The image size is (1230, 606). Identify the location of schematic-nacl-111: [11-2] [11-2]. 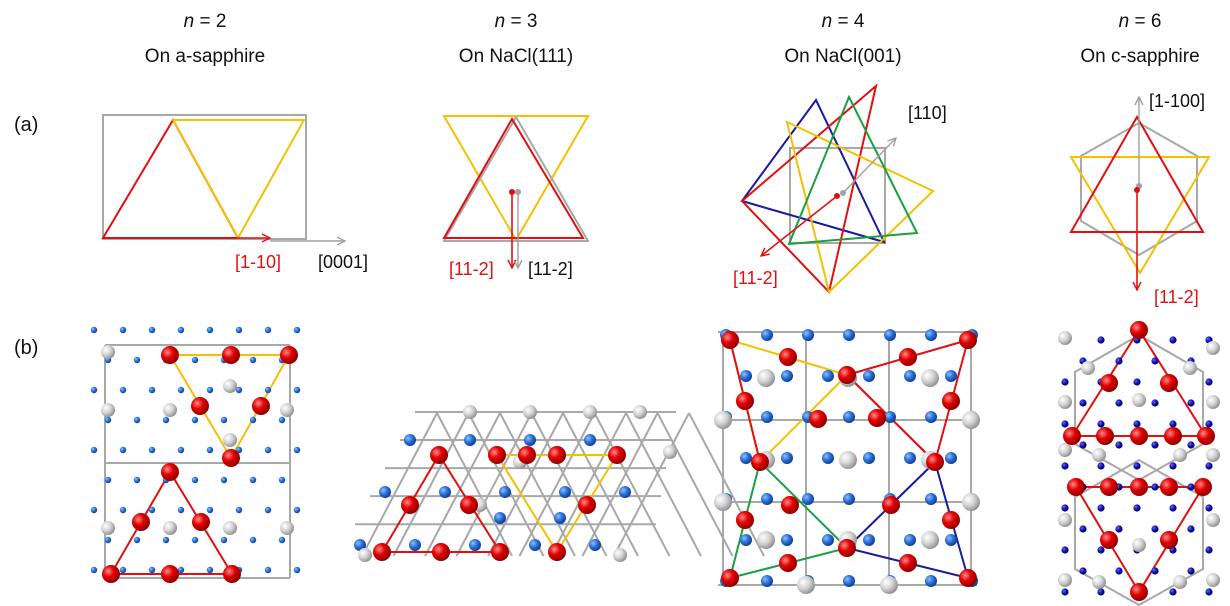
(516, 197).